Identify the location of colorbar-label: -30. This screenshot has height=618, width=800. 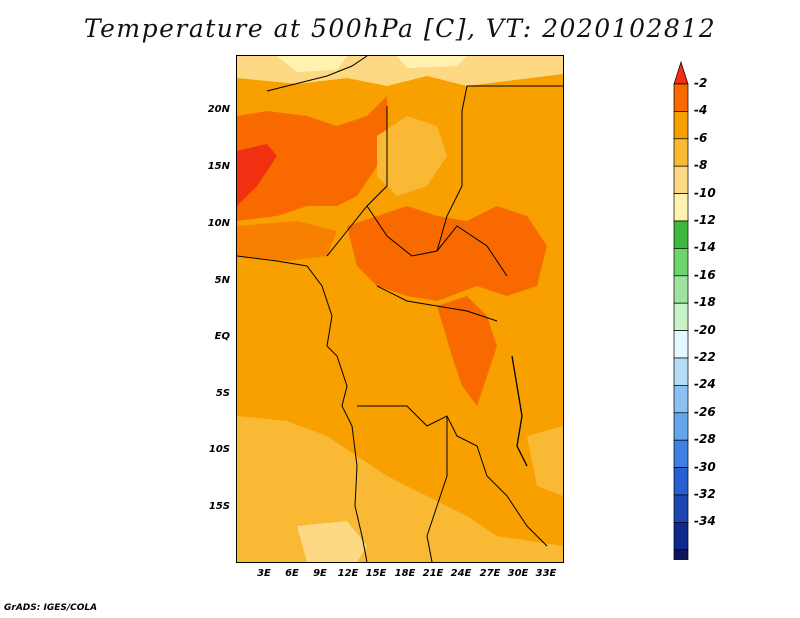
(705, 466).